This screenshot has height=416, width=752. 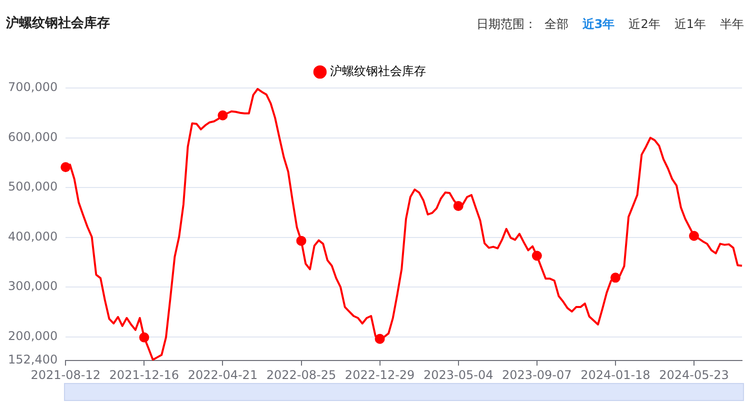 What do you see at coordinates (65, 375) in the screenshot?
I see `x-tick-label: 2021-08-12` at bounding box center [65, 375].